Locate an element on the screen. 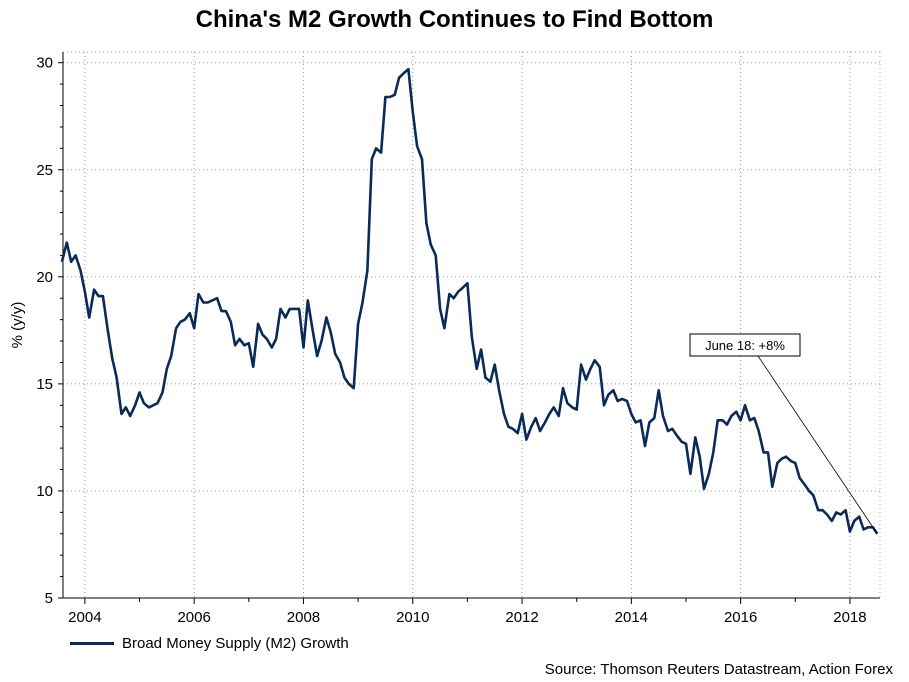  legend-swatch is located at coordinates (92, 643).